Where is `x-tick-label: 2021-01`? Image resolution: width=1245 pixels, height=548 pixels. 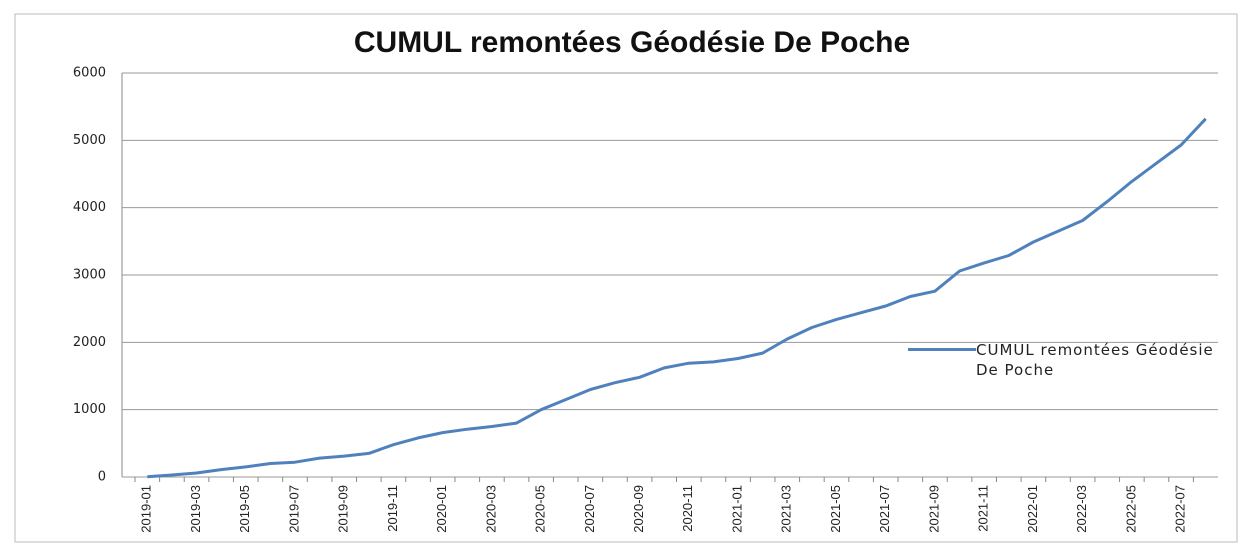 x-tick-label: 2021-01 is located at coordinates (736, 509).